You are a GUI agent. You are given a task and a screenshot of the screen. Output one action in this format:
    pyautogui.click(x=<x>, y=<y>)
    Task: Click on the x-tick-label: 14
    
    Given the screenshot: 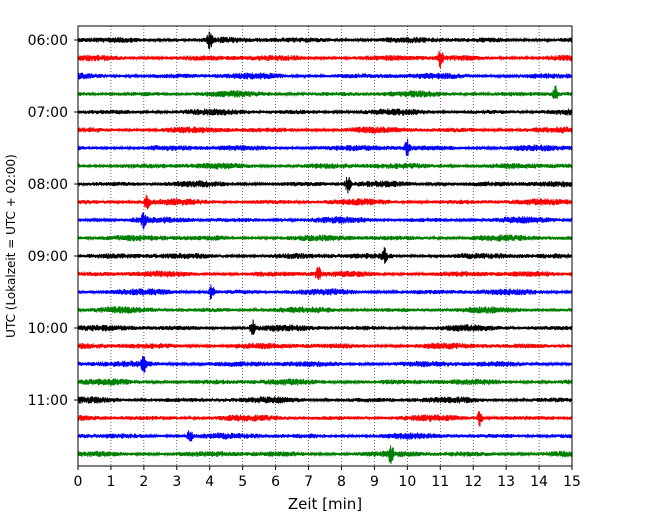 What is the action you would take?
    pyautogui.click(x=539, y=482)
    